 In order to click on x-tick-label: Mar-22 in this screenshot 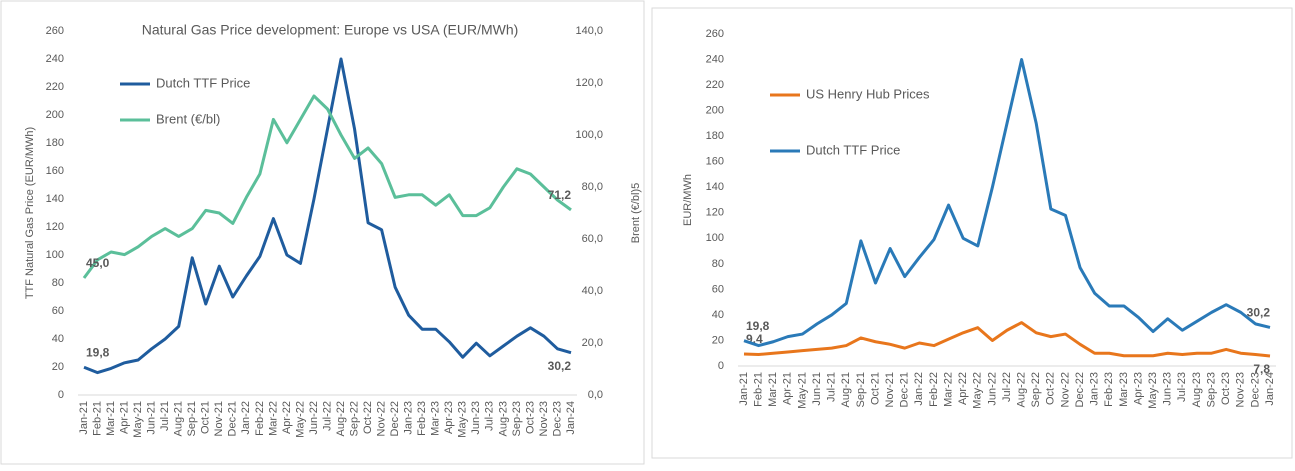, I will do `click(273, 418)`.